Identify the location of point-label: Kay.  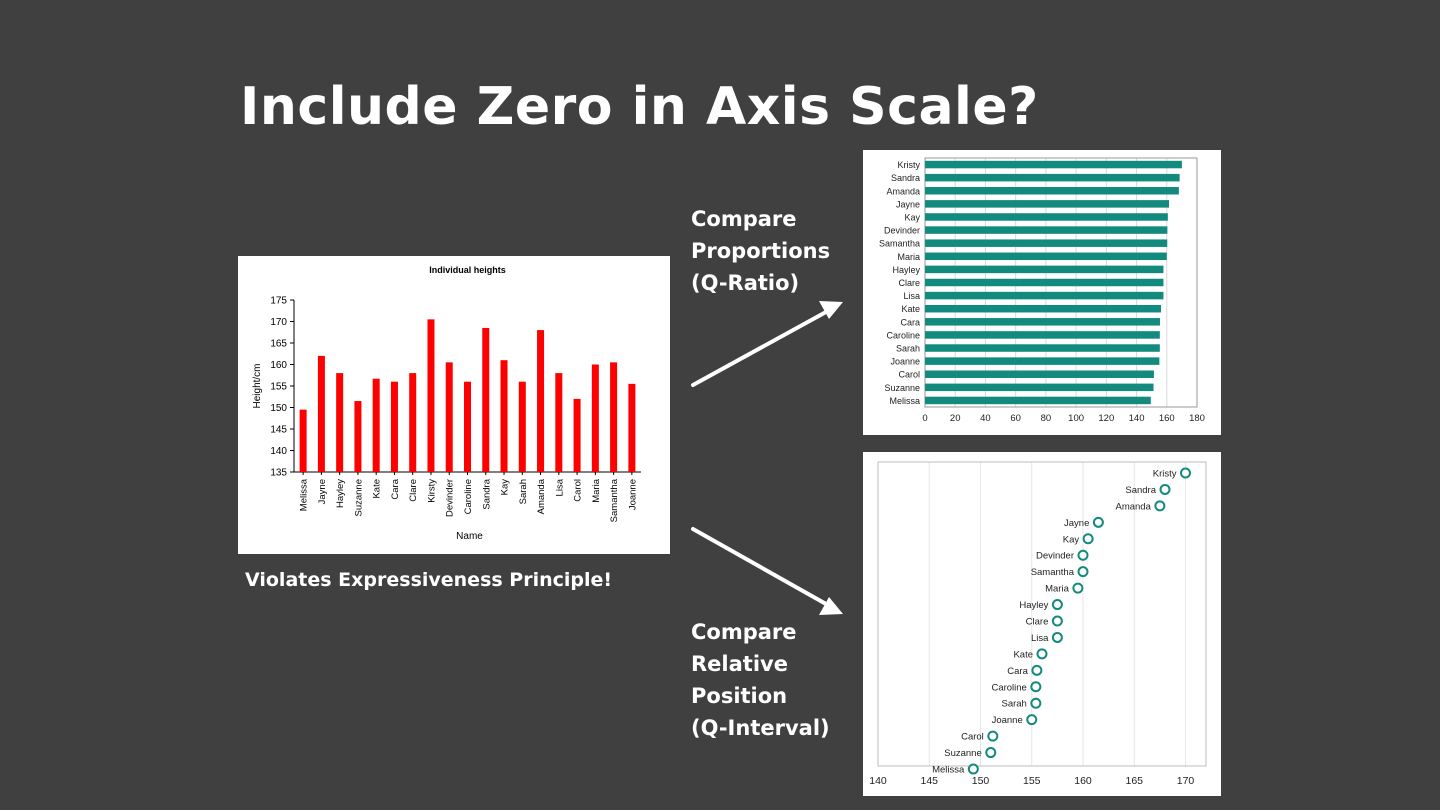
(1071, 539).